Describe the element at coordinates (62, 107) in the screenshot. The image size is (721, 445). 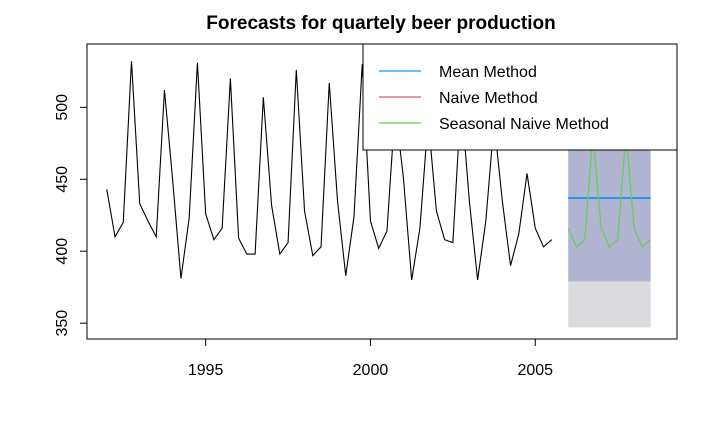
I see `y-tick-label: 500` at that location.